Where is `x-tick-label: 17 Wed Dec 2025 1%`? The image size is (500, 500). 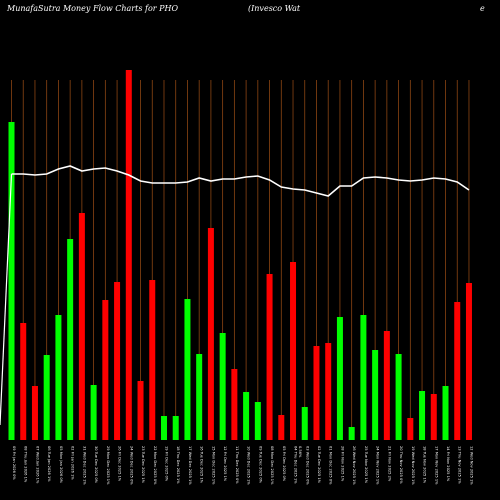
x-tick-label: 17 Wed Dec 2025 1% is located at coordinates (190, 465).